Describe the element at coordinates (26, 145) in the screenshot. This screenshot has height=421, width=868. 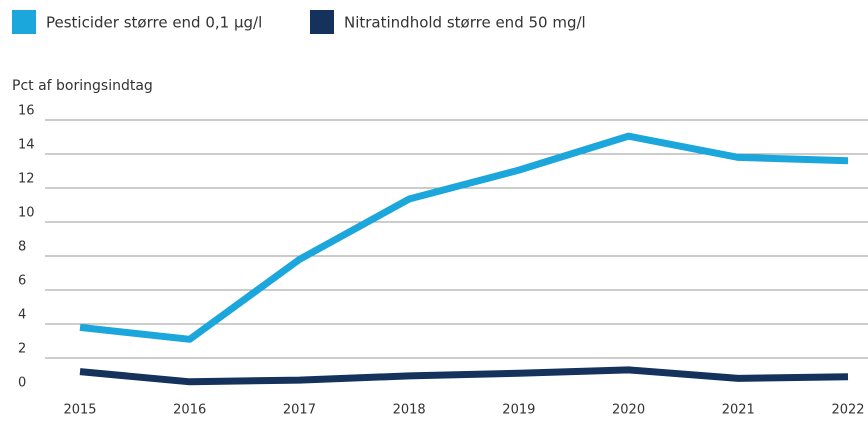
I see `y-tick-label: 14` at that location.